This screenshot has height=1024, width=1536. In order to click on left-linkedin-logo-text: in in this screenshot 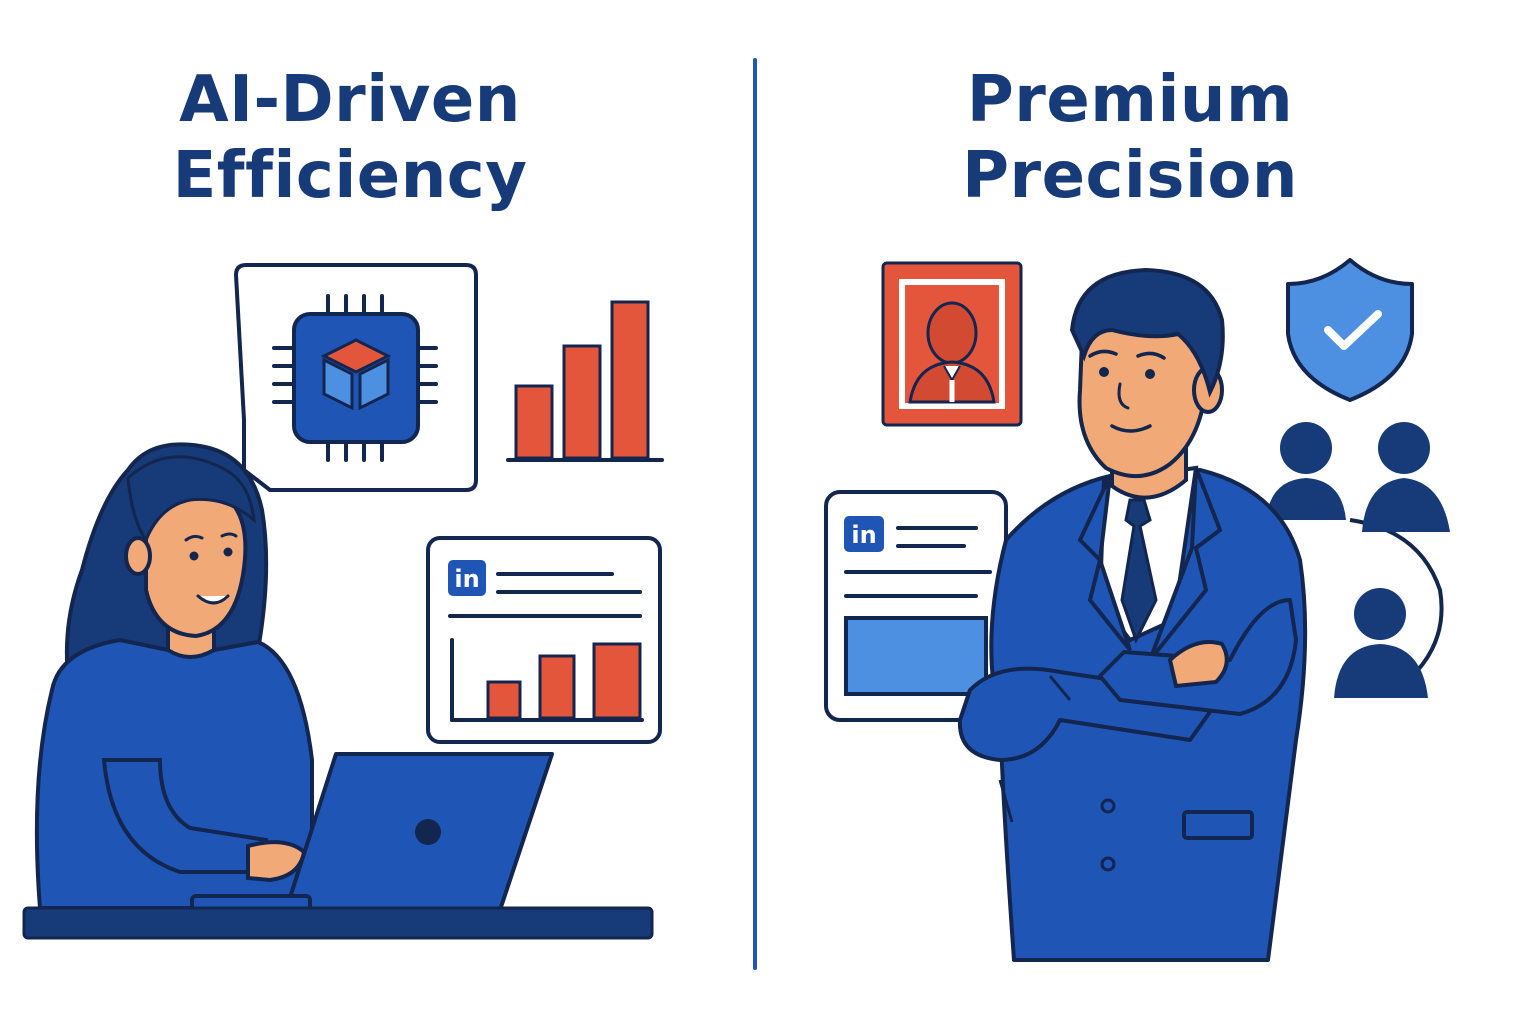, I will do `click(466, 579)`.